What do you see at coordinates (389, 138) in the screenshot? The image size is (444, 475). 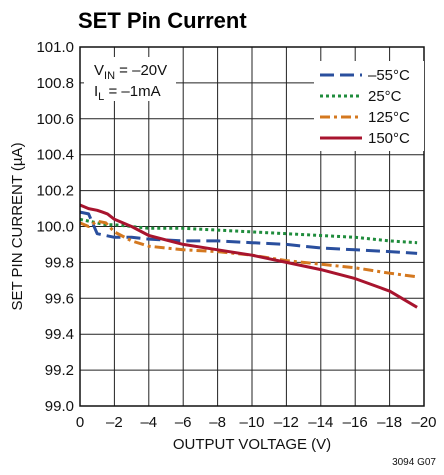 I see `legend-label: 150°C` at bounding box center [389, 138].